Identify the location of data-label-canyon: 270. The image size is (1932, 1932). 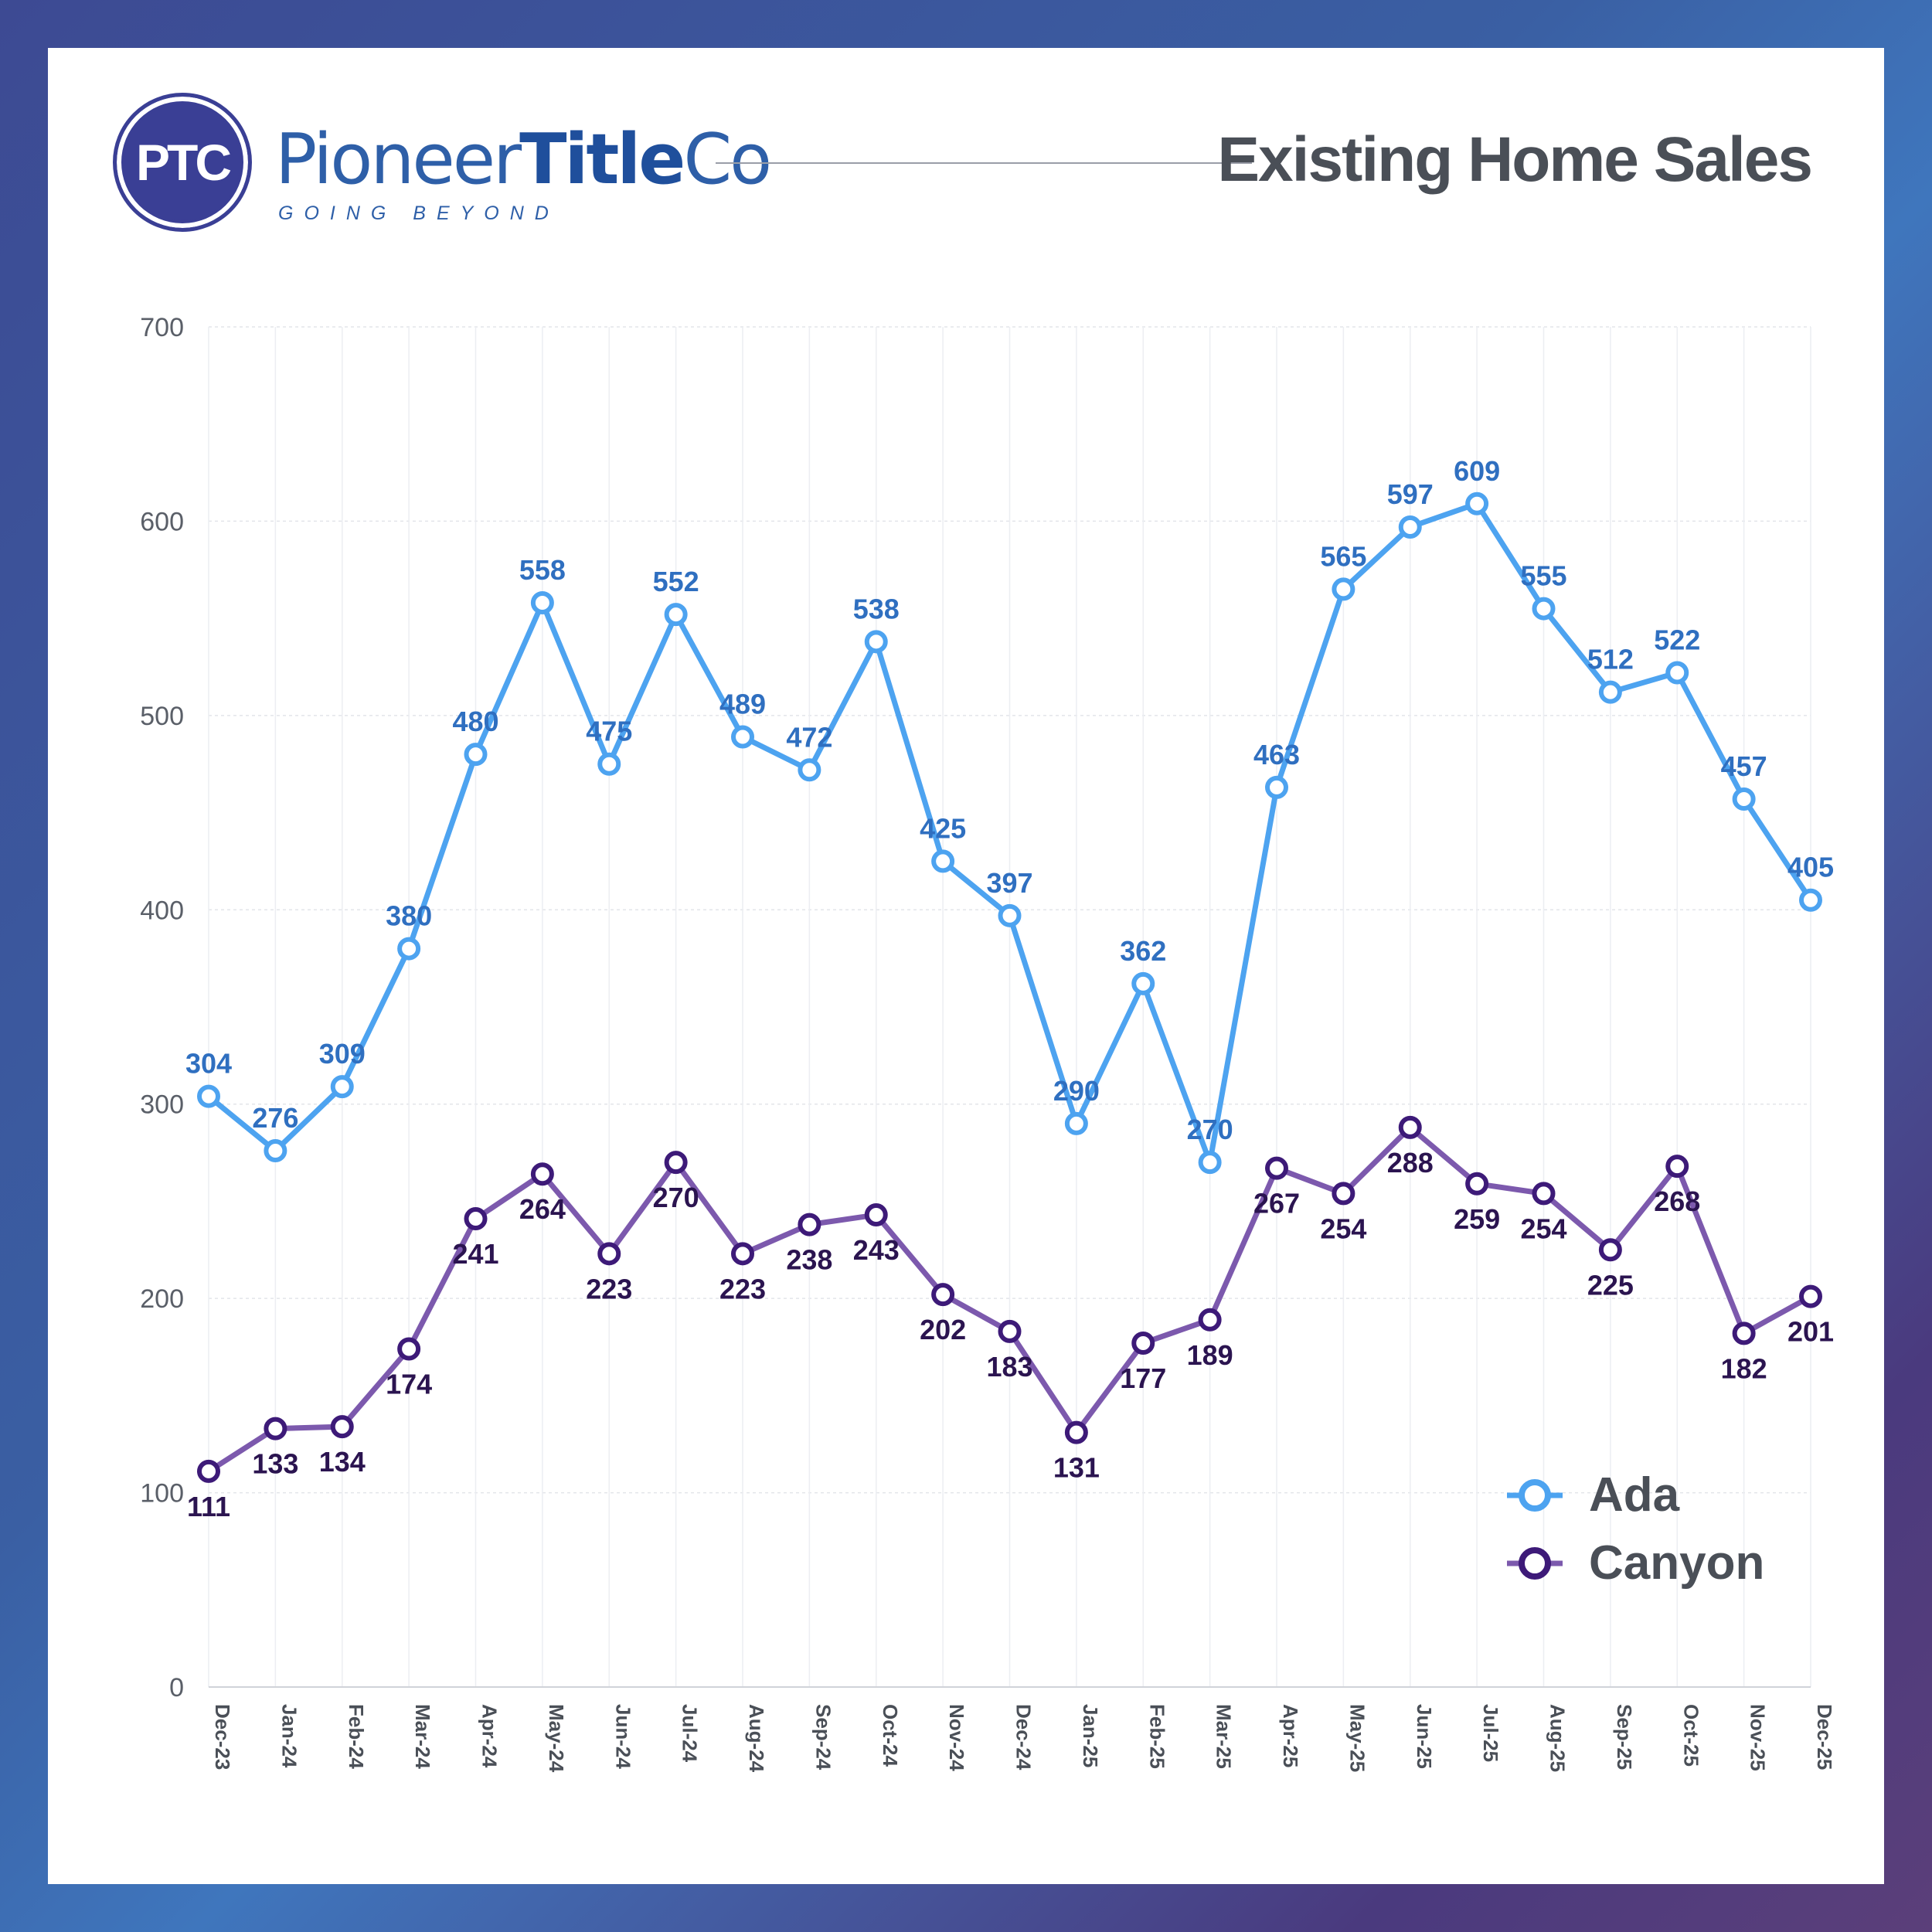
(676, 1198).